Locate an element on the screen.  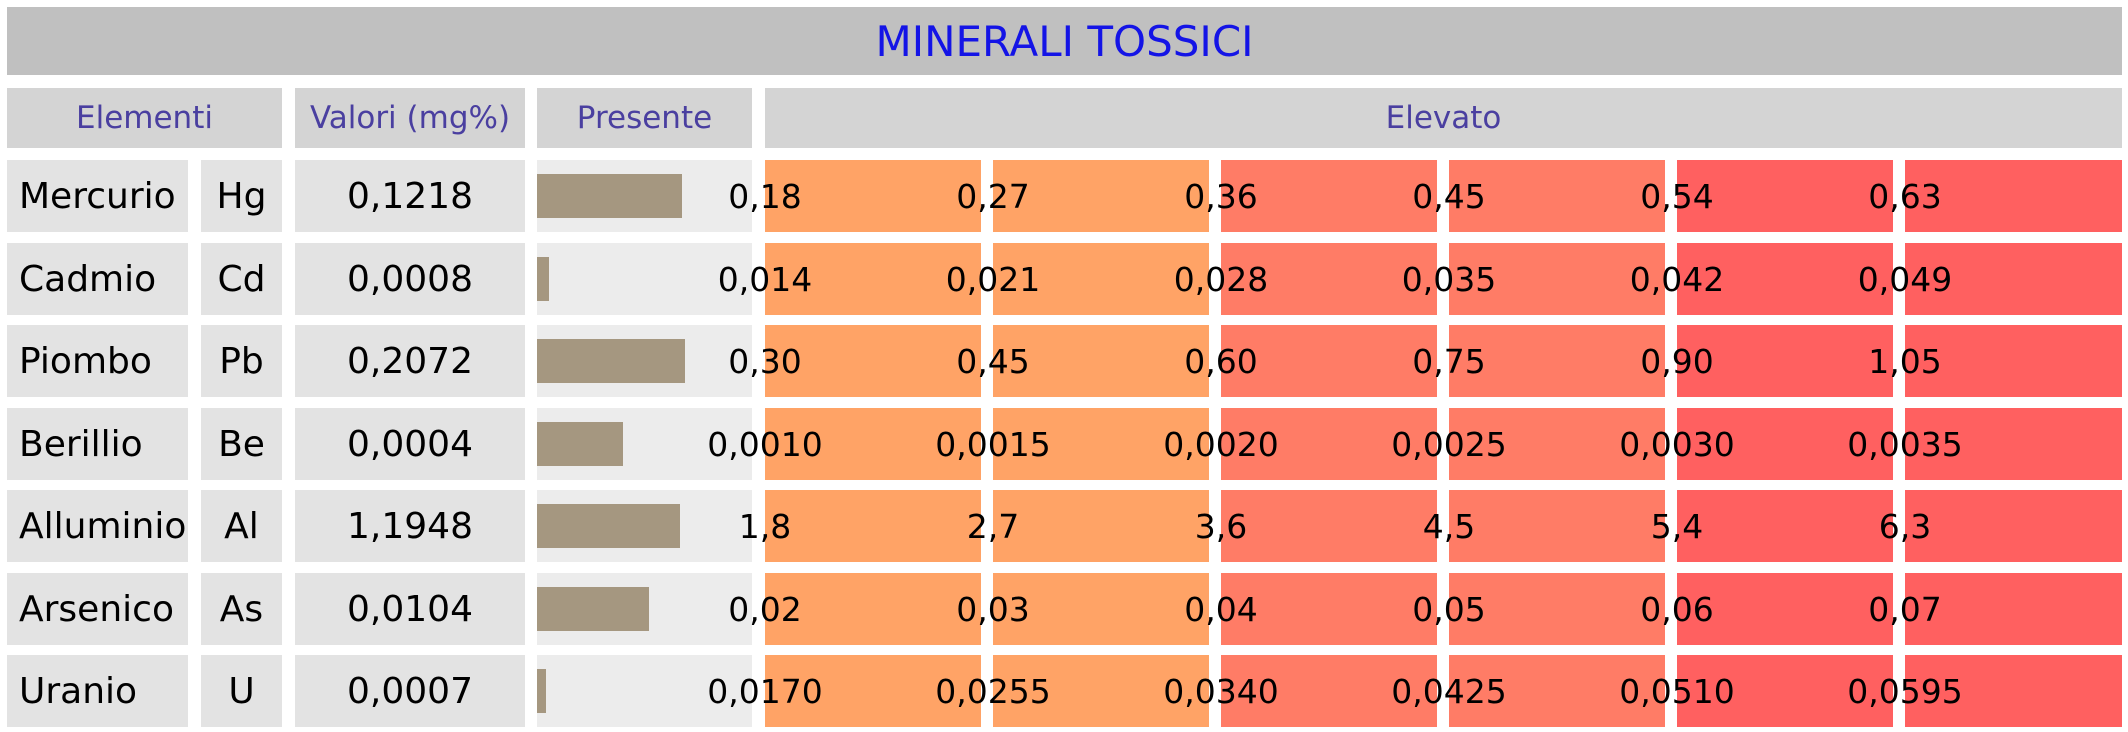
element-value: 0,0007 is located at coordinates (410, 691).